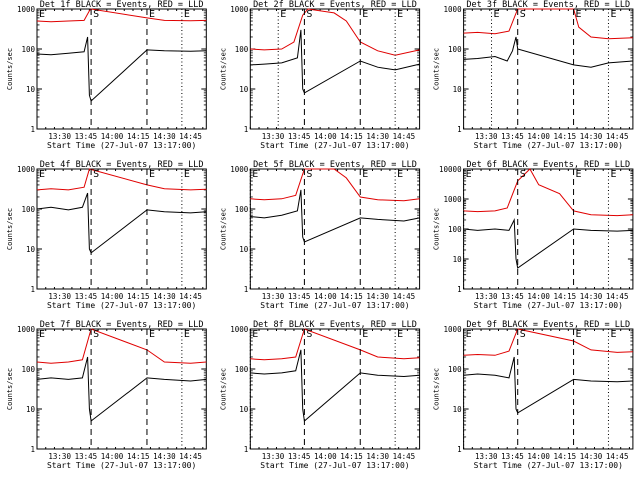 The height and width of the screenshot is (480, 640). What do you see at coordinates (548, 5) in the screenshot?
I see `panel-title: Det 3f BLACK = Events, RED = LLD` at bounding box center [548, 5].